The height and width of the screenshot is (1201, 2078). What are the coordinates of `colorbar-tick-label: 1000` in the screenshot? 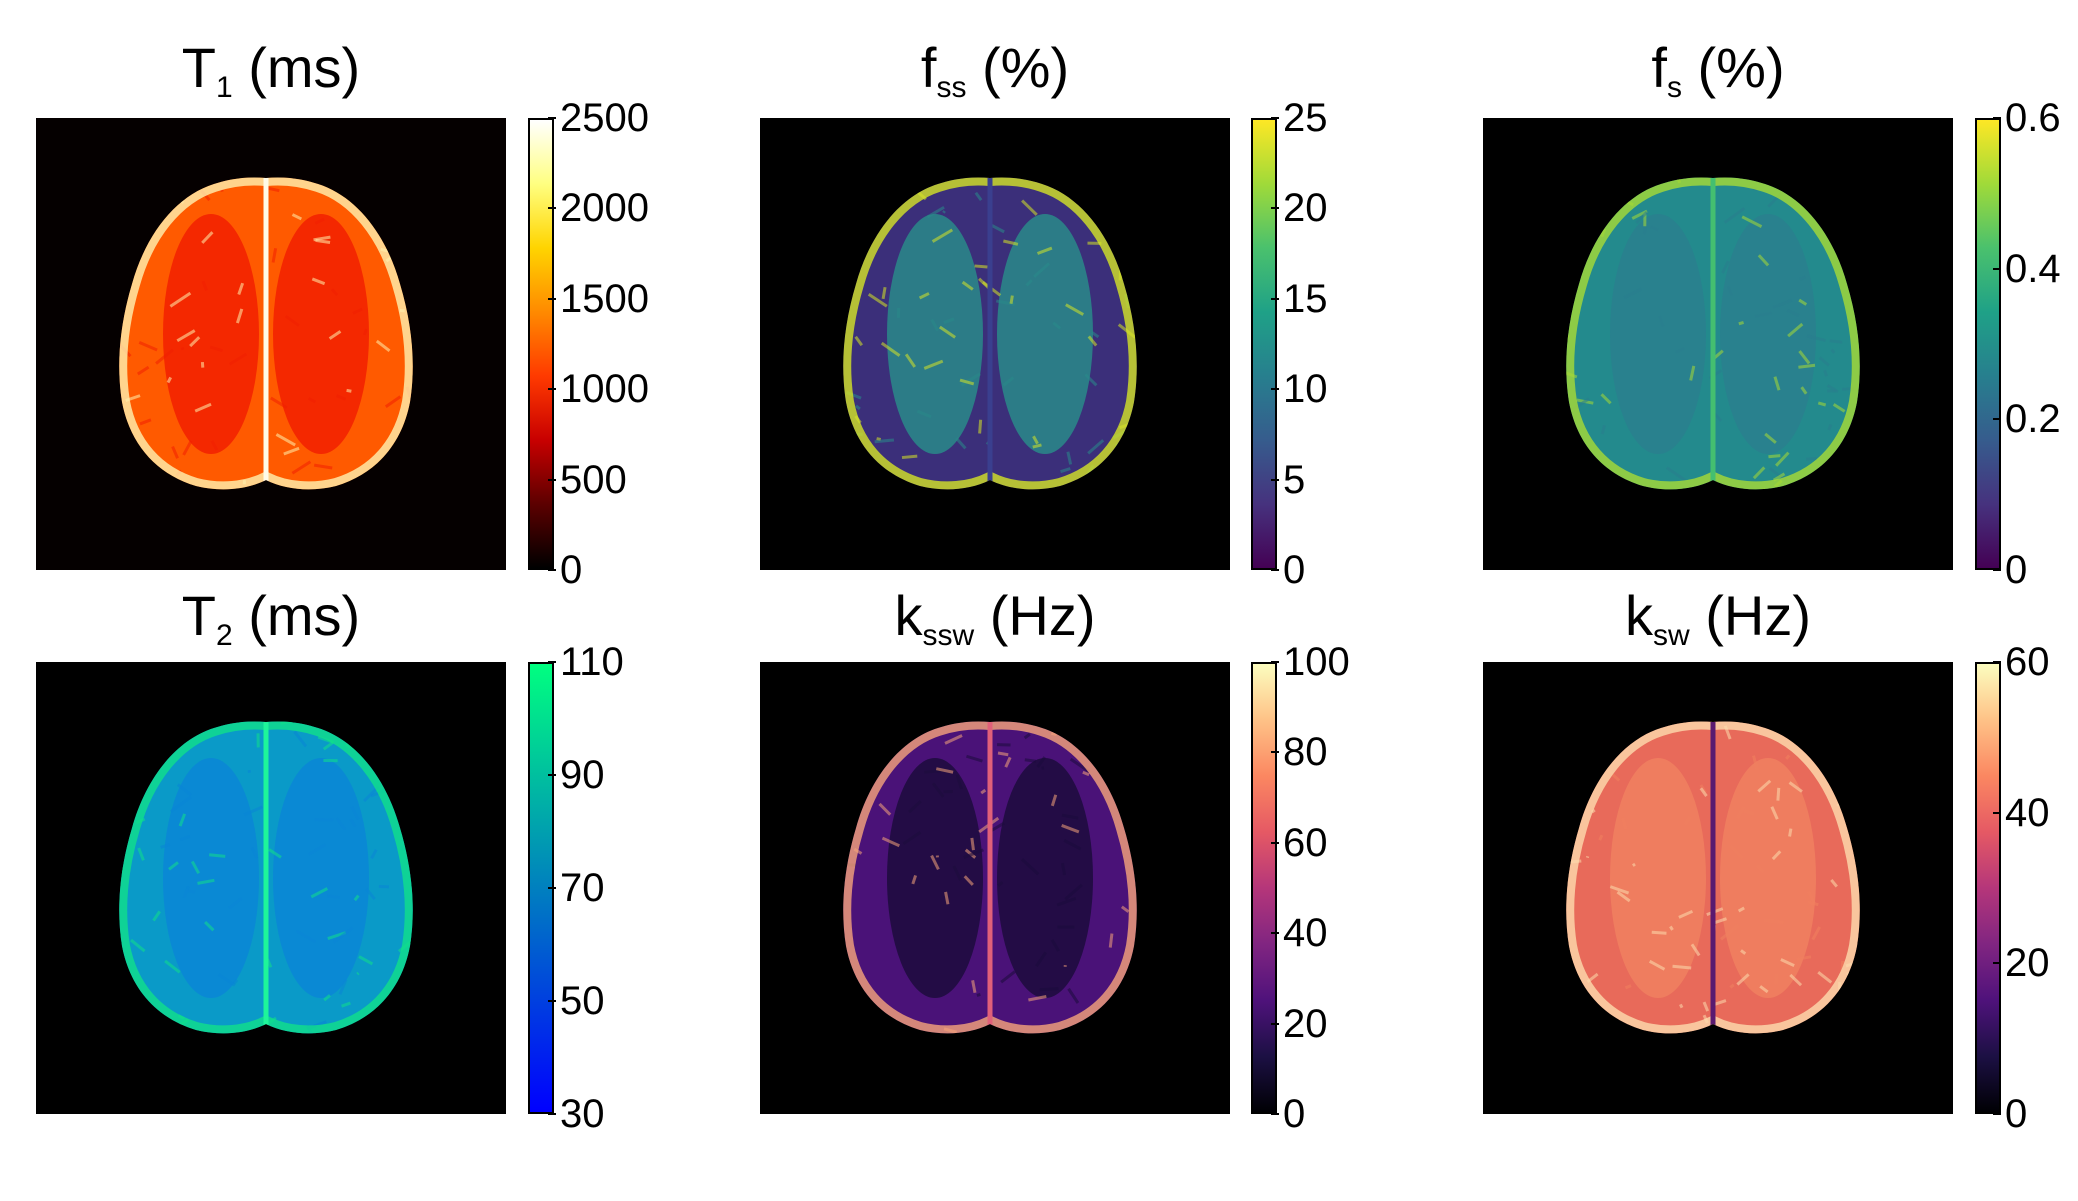 It's located at (598, 389).